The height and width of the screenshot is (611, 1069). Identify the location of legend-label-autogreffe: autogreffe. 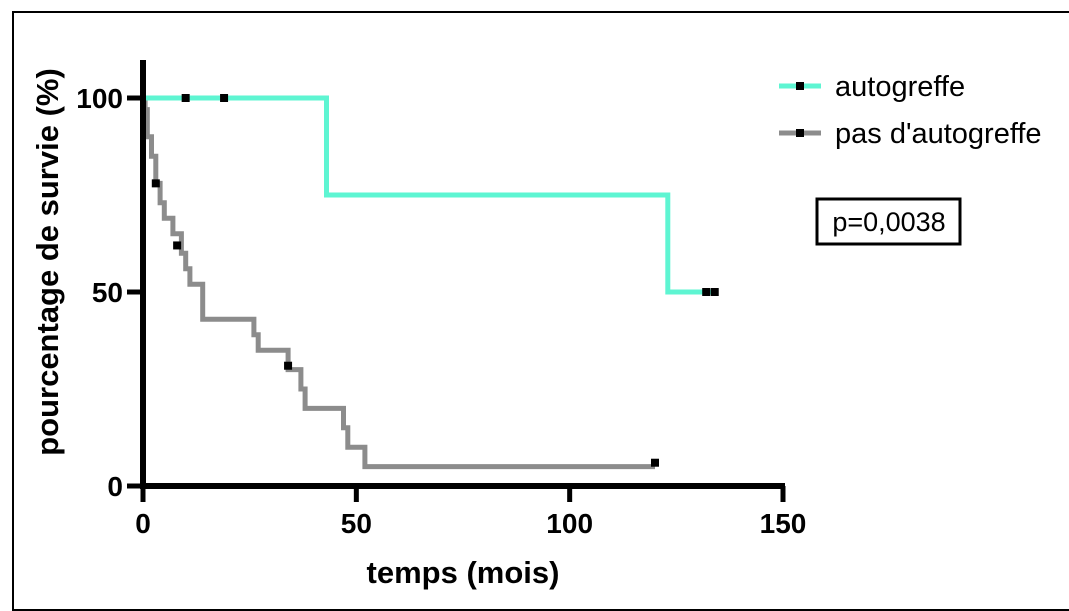
(900, 87).